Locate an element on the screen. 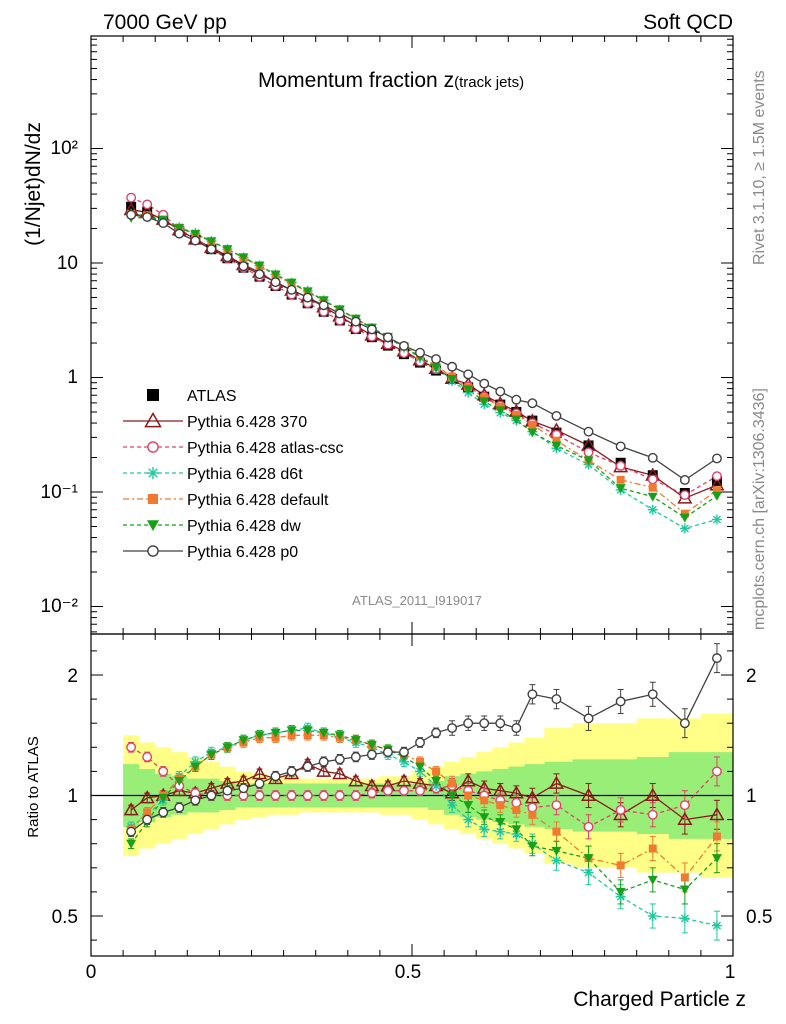  x-tick-label: 0.5 is located at coordinates (408, 972).